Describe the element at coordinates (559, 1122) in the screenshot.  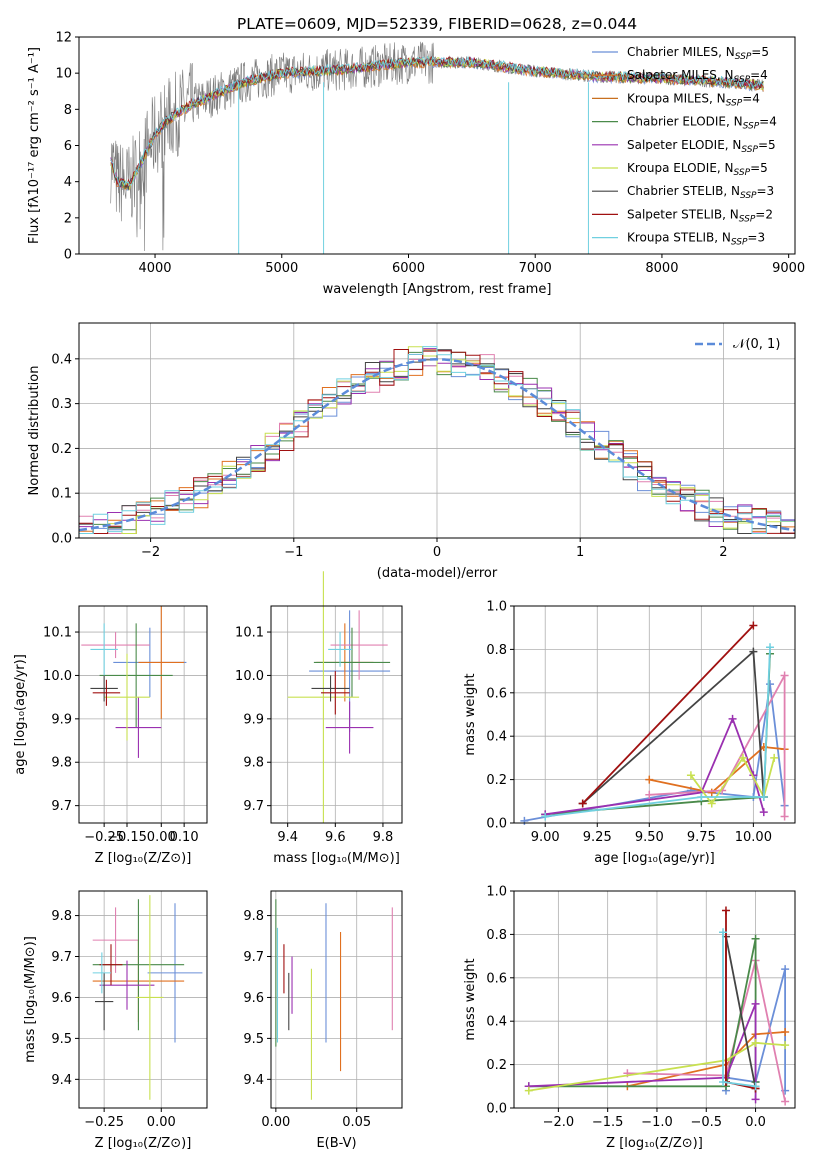
I see `x-tick-label: −2.0` at that location.